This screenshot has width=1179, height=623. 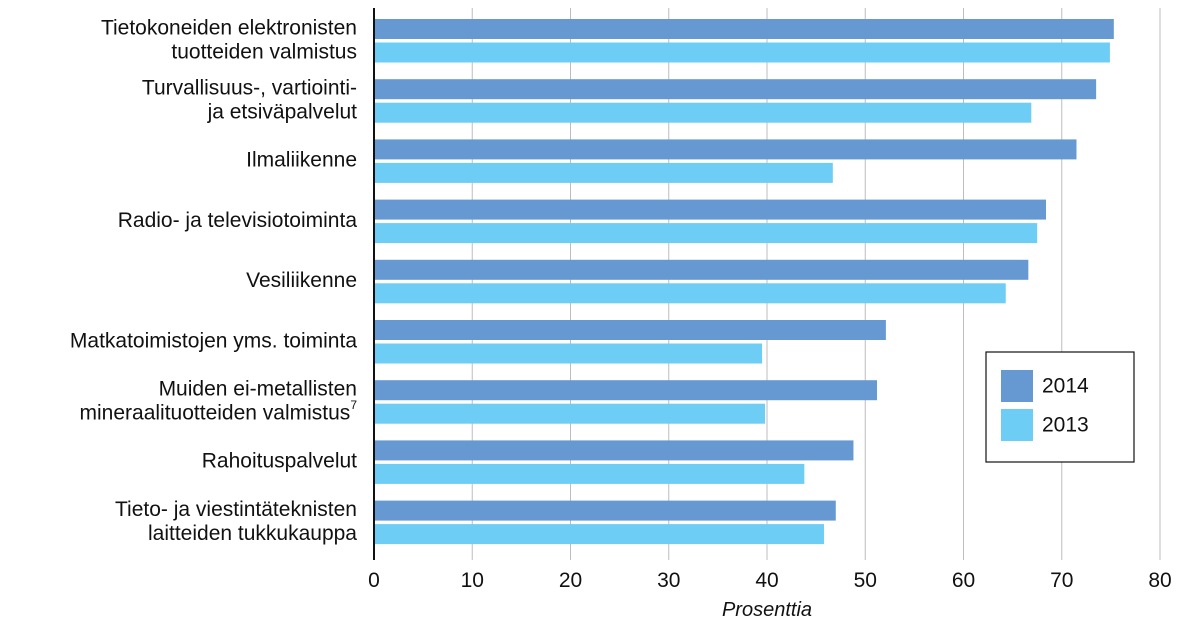 I want to click on x-tick-label: 30, so click(x=668, y=580).